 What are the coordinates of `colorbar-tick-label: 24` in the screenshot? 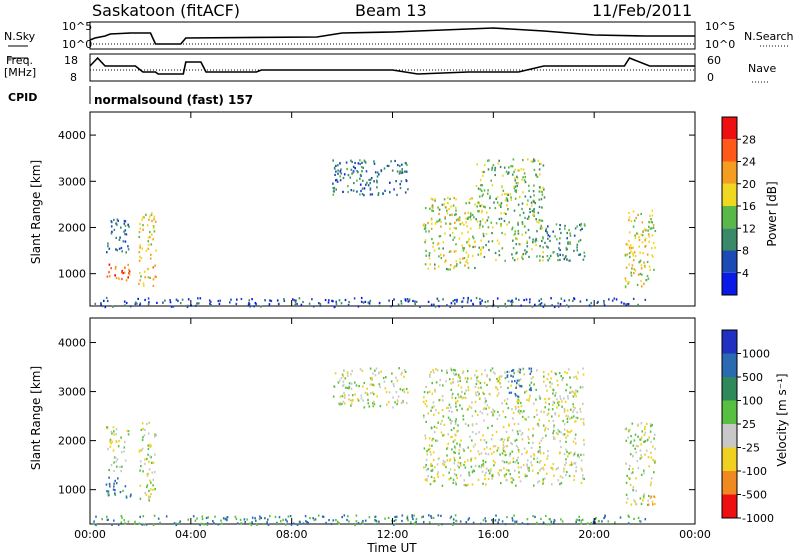 It's located at (749, 162).